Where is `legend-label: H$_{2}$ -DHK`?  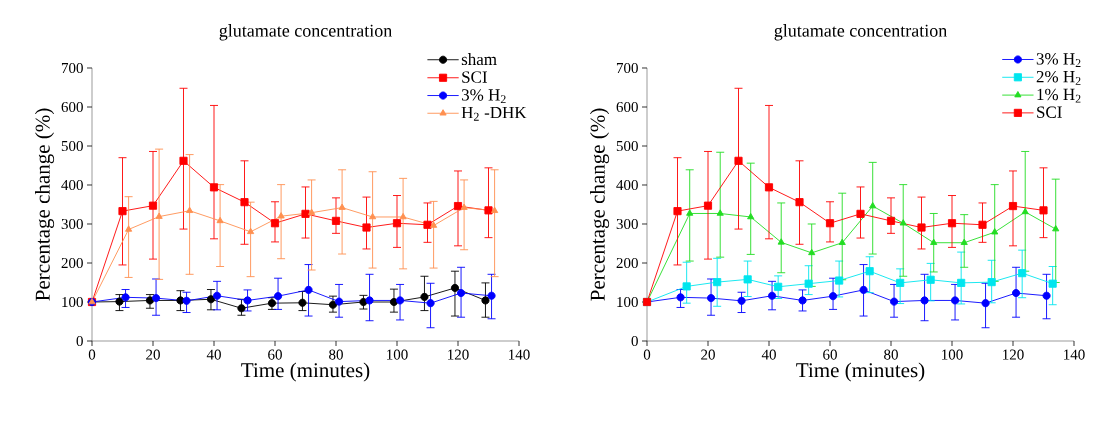
legend-label: H$_{2}$ -DHK is located at coordinates (494, 113).